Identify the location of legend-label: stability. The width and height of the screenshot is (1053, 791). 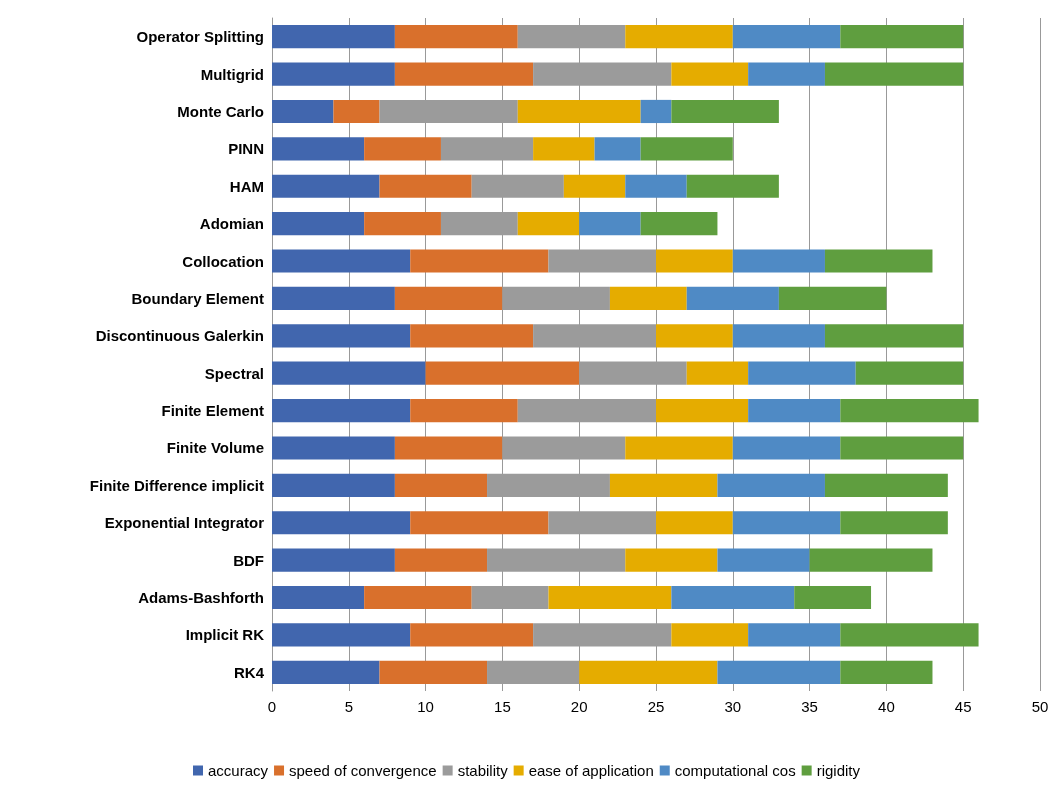
(483, 770).